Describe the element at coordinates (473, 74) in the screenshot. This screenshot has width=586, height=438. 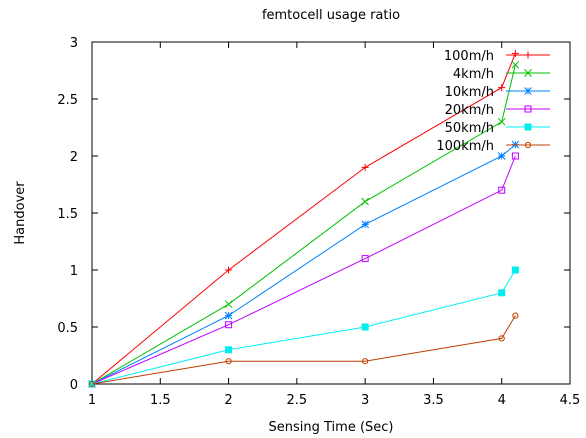
I see `legend-label: 4km/h` at that location.